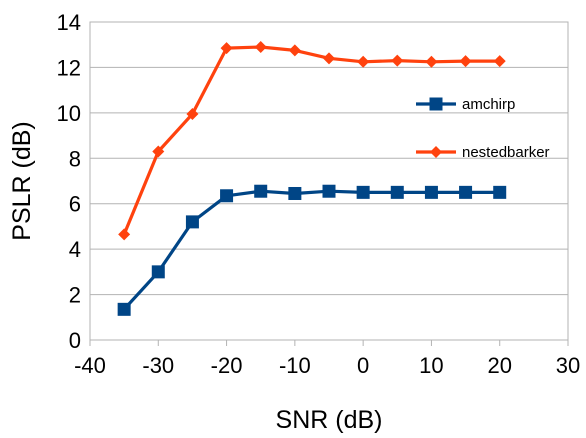 This screenshot has width=586, height=438. Describe the element at coordinates (227, 365) in the screenshot. I see `x-tick-label: -20` at that location.